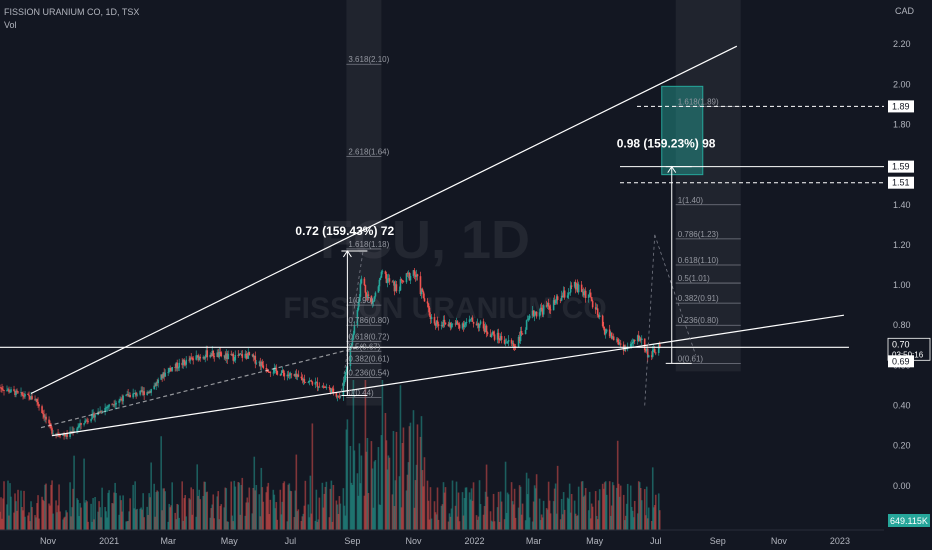  Describe the element at coordinates (364, 203) in the screenshot. I see `fib-zone-background` at that location.